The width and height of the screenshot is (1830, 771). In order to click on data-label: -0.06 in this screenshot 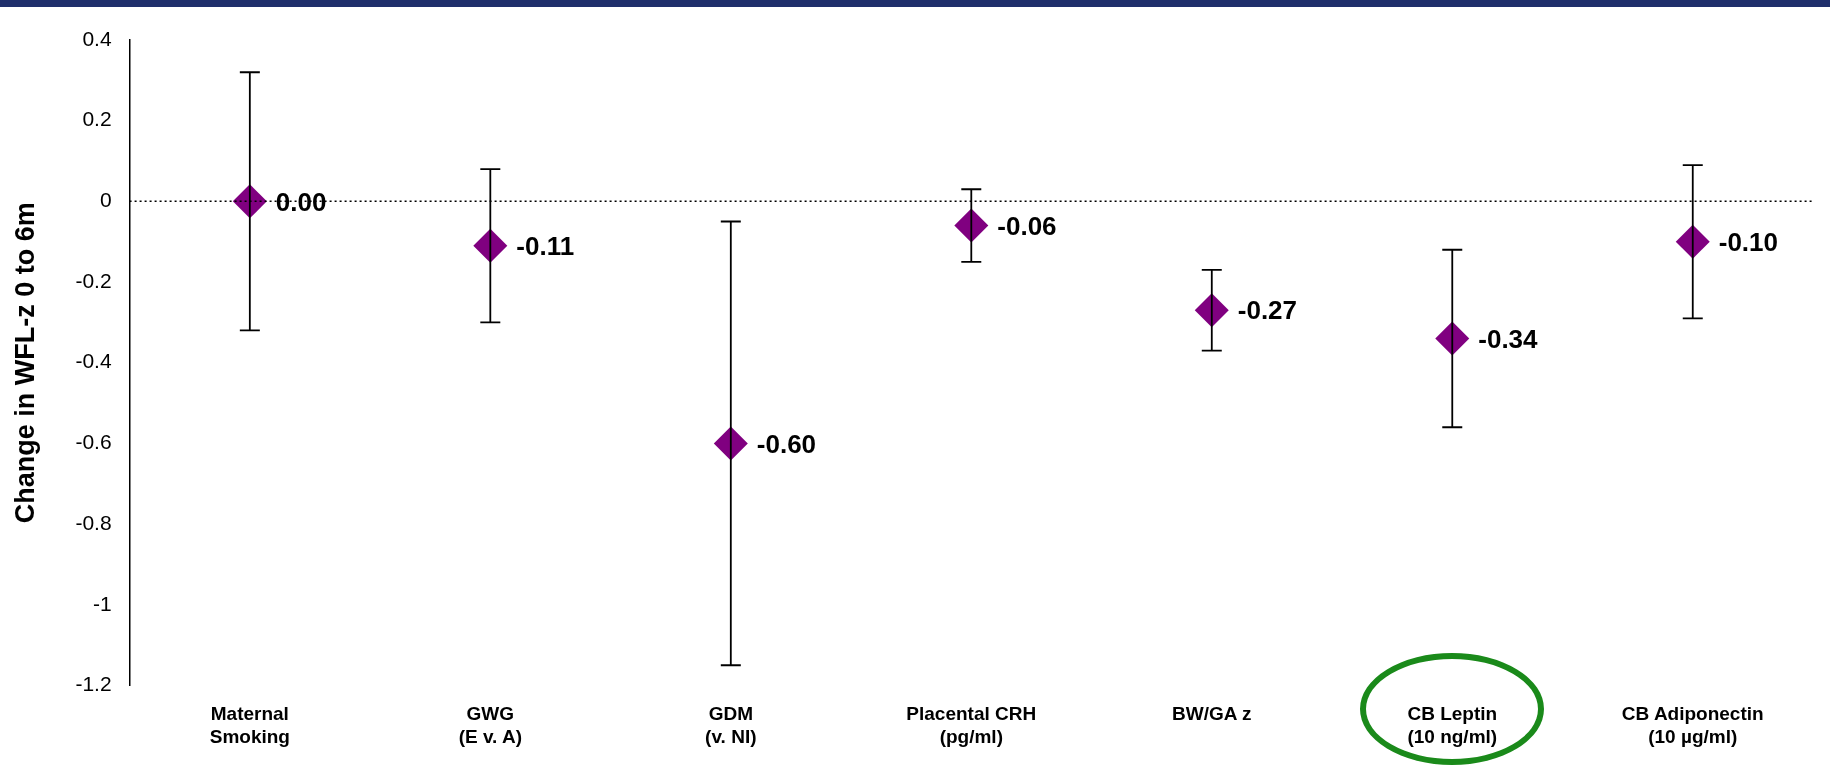, I will do `click(1027, 225)`.